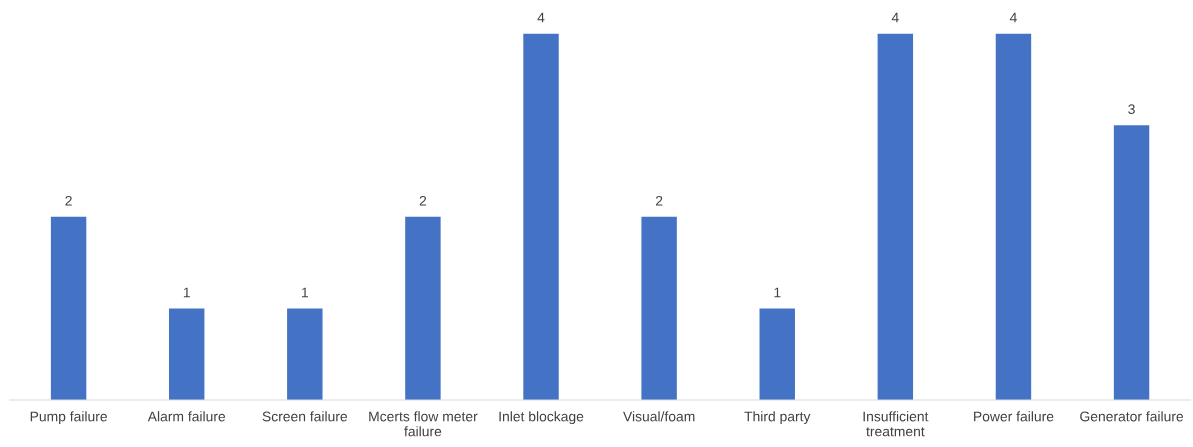 This screenshot has height=447, width=1193. I want to click on x-tick-label: Visual/foam, so click(659, 416).